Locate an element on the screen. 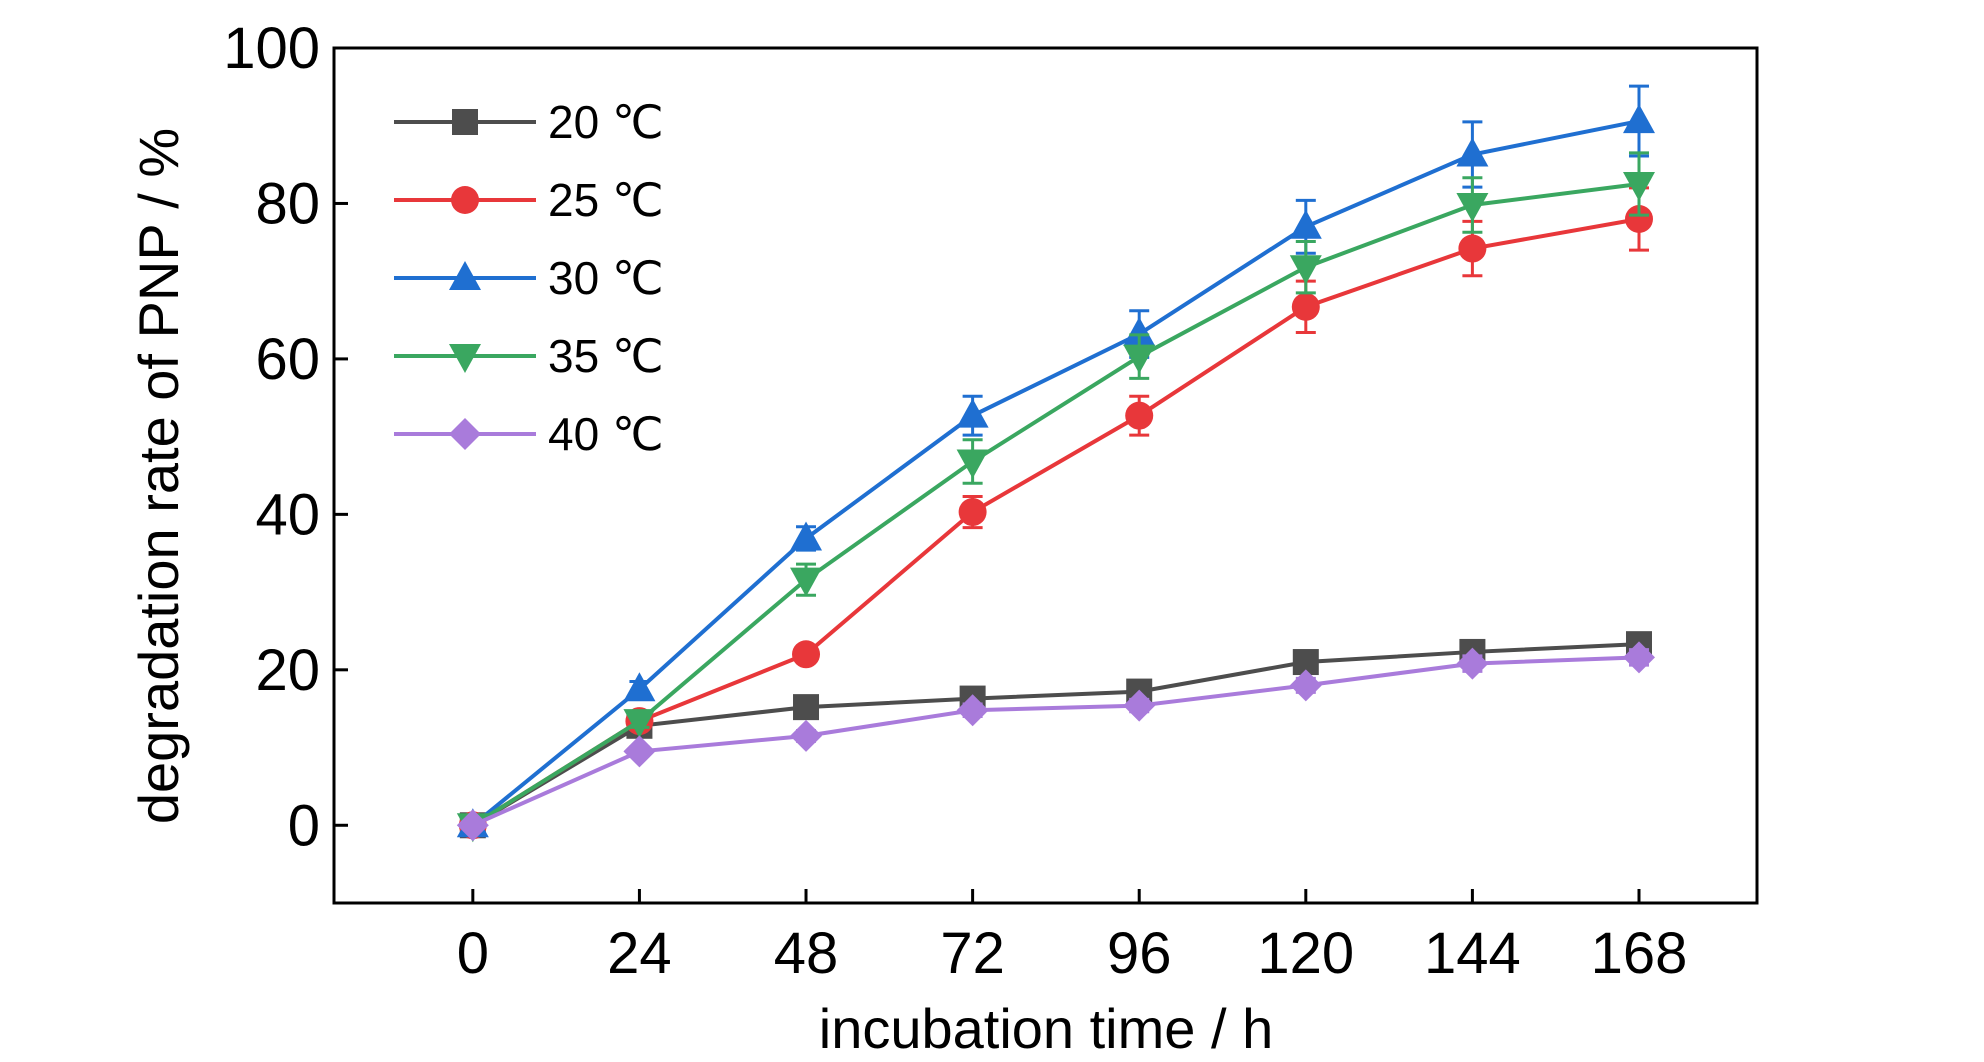 Image resolution: width=1984 pixels, height=1062 pixels. x-axis: 0 24 48 72 96 120 144 168 is located at coordinates (1072, 937).